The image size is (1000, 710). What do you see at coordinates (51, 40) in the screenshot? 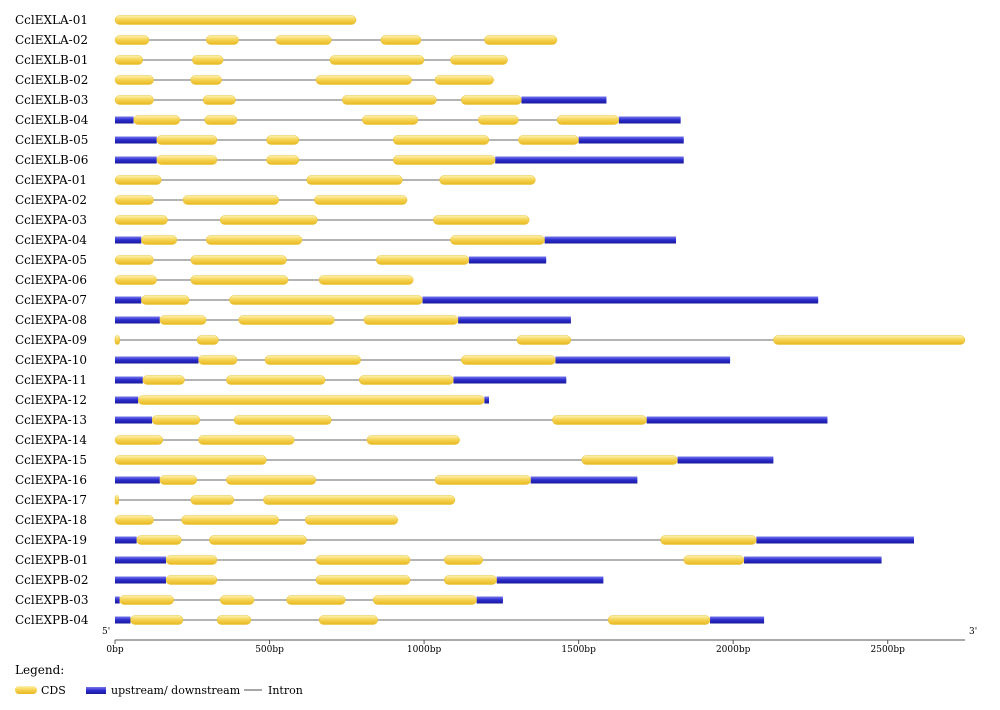
I see `gene-name: CclEXLA-02` at bounding box center [51, 40].